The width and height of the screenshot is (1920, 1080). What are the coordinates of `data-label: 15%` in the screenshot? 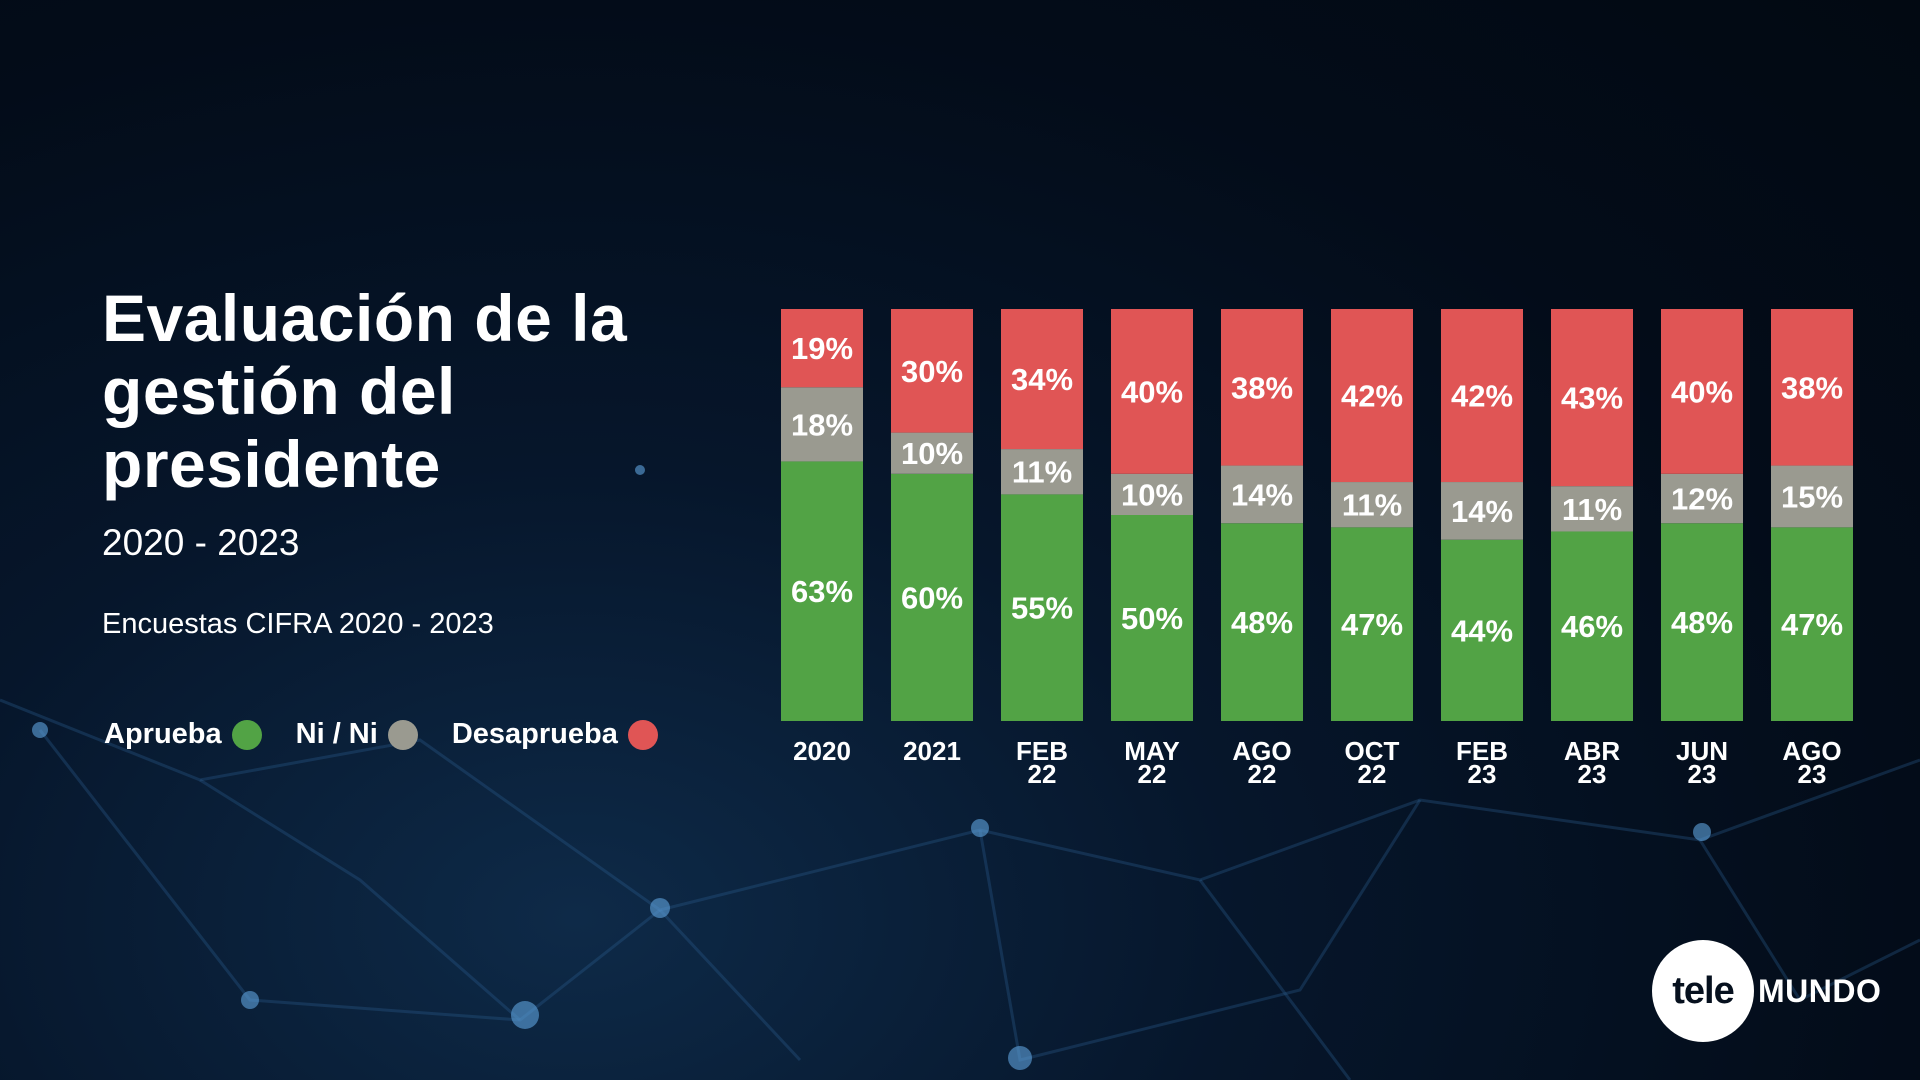 It's located at (1812, 496).